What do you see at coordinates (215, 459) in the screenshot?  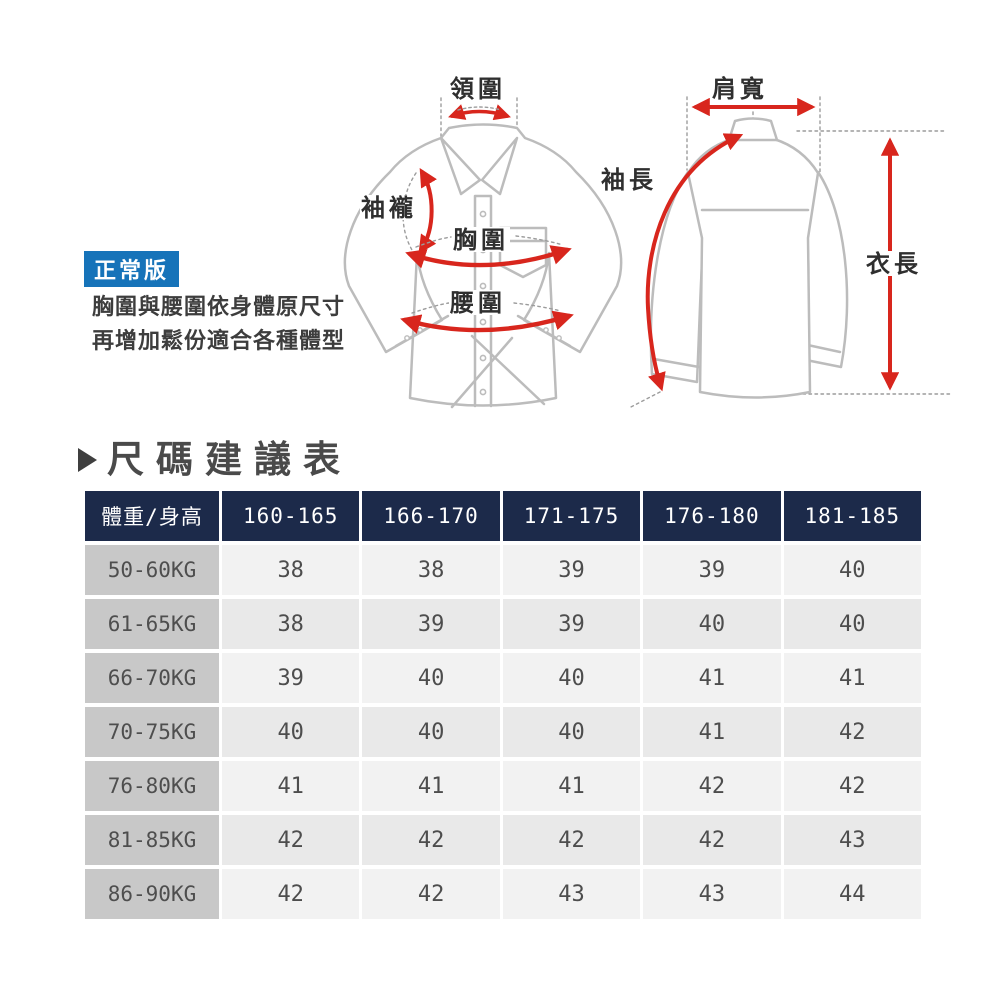 I see `size-table-title: 尺碼建議表` at bounding box center [215, 459].